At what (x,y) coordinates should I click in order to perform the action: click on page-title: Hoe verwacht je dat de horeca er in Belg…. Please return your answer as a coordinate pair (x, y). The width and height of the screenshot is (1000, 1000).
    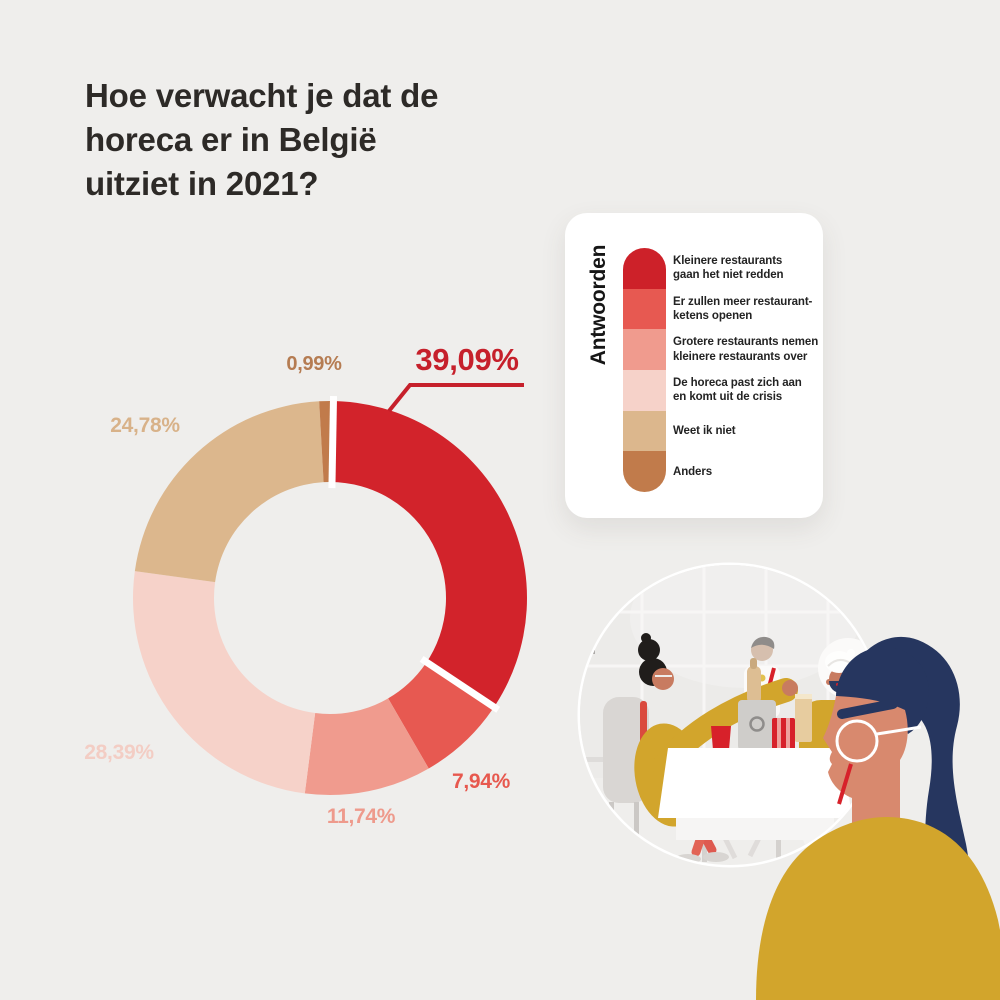
    Looking at the image, I should click on (262, 139).